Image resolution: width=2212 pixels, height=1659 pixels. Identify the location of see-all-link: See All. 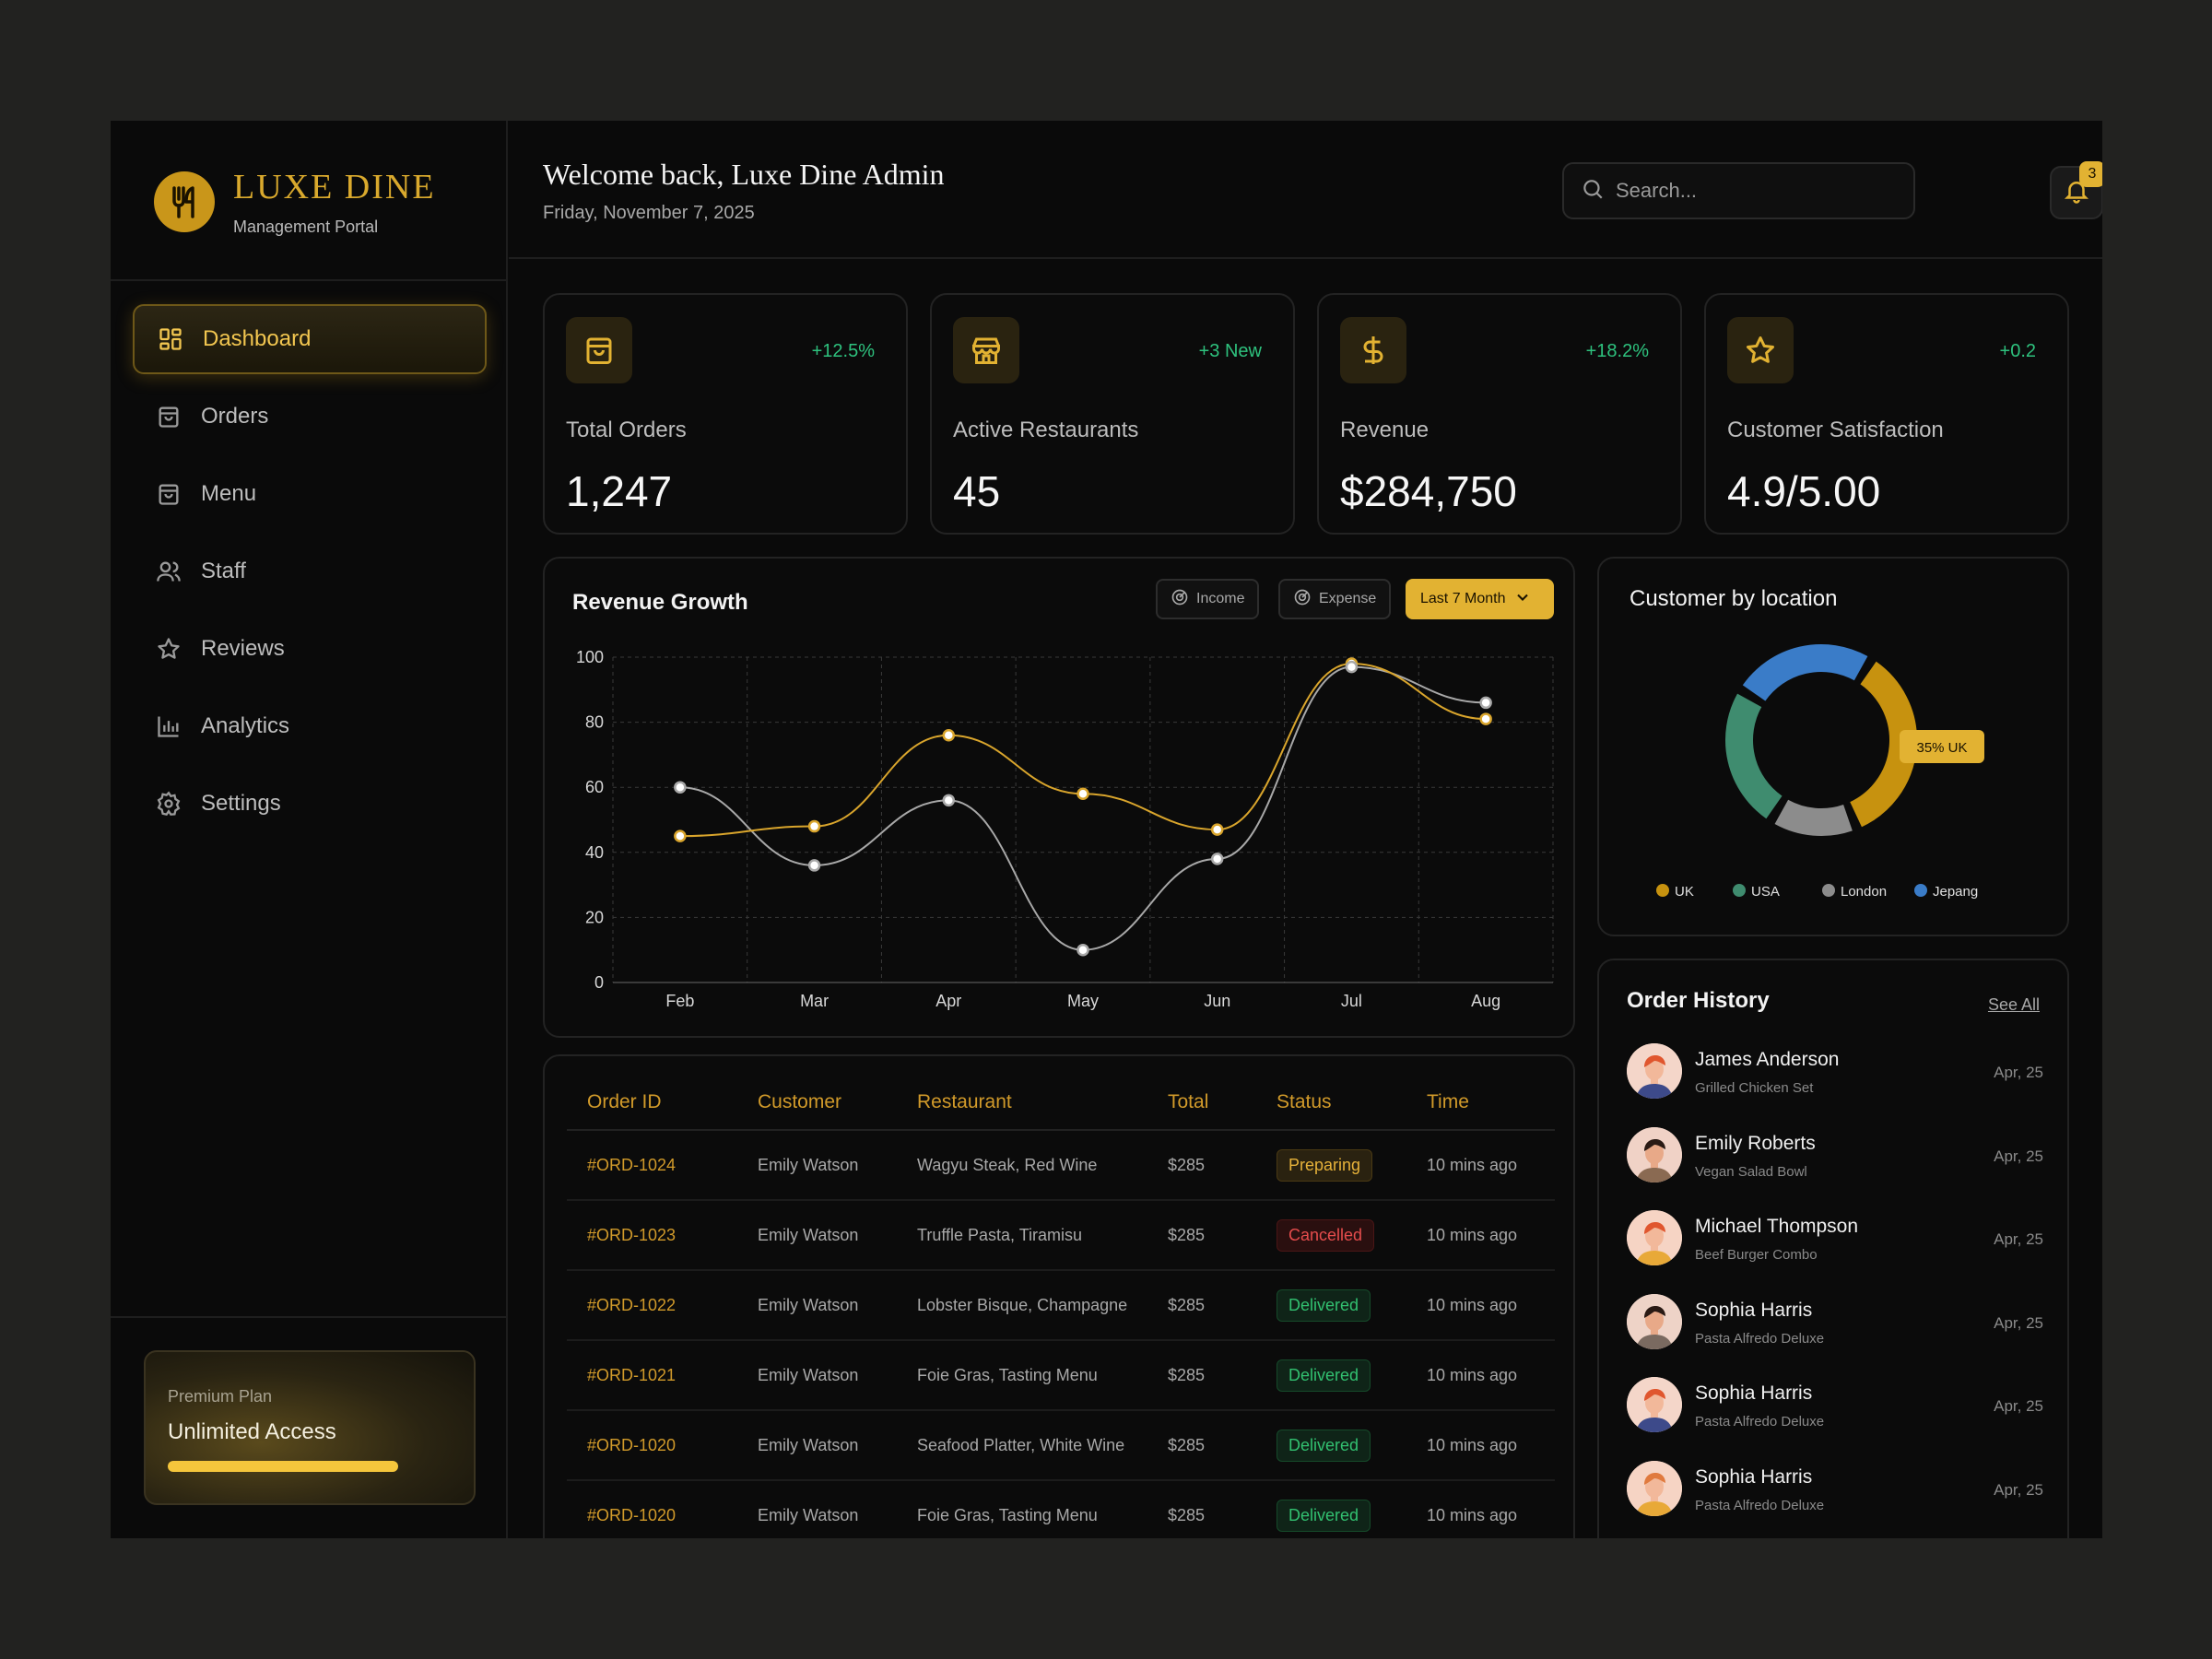
(2013, 1004).